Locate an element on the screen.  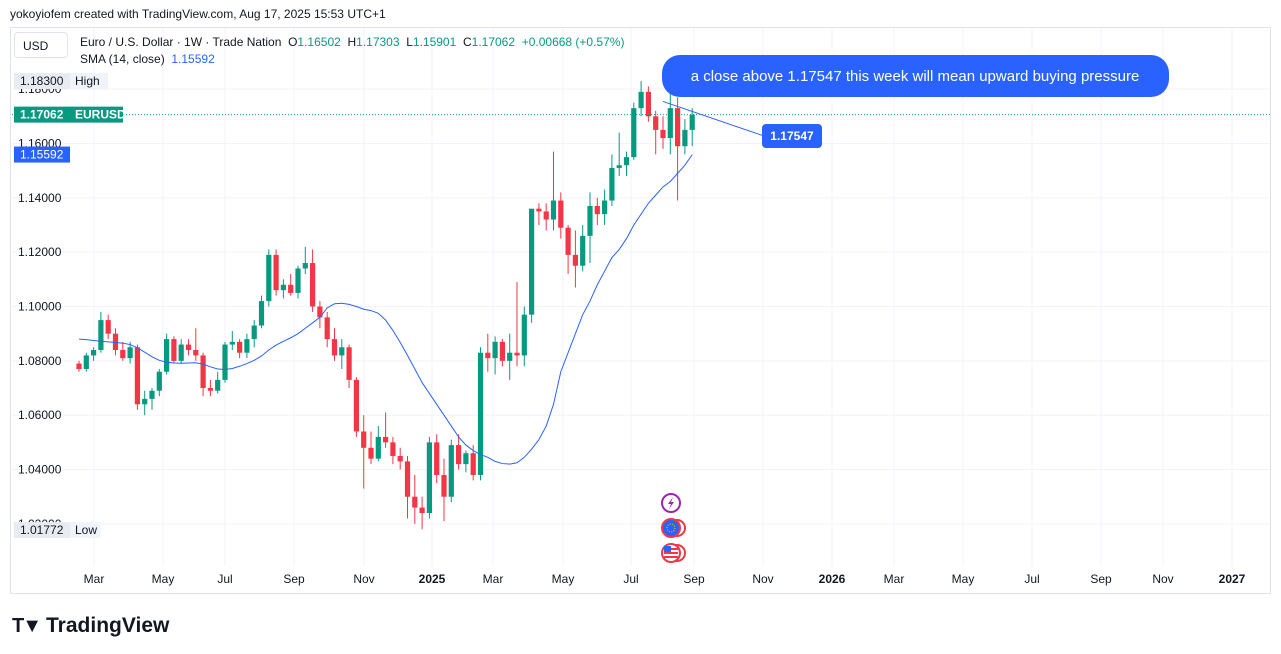
eu-flag-event-icon is located at coordinates (673, 528).